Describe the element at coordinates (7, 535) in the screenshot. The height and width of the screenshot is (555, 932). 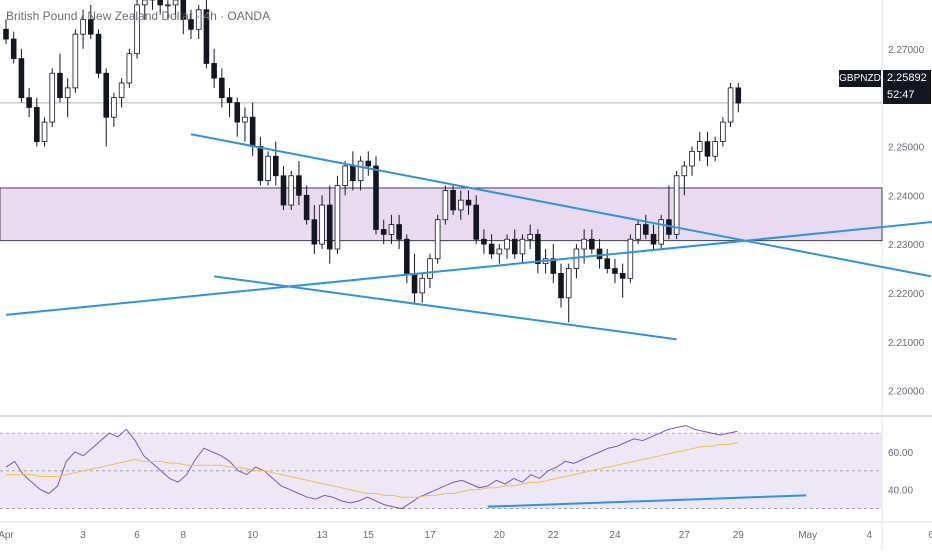
I see `time-tick-label: Apr` at that location.